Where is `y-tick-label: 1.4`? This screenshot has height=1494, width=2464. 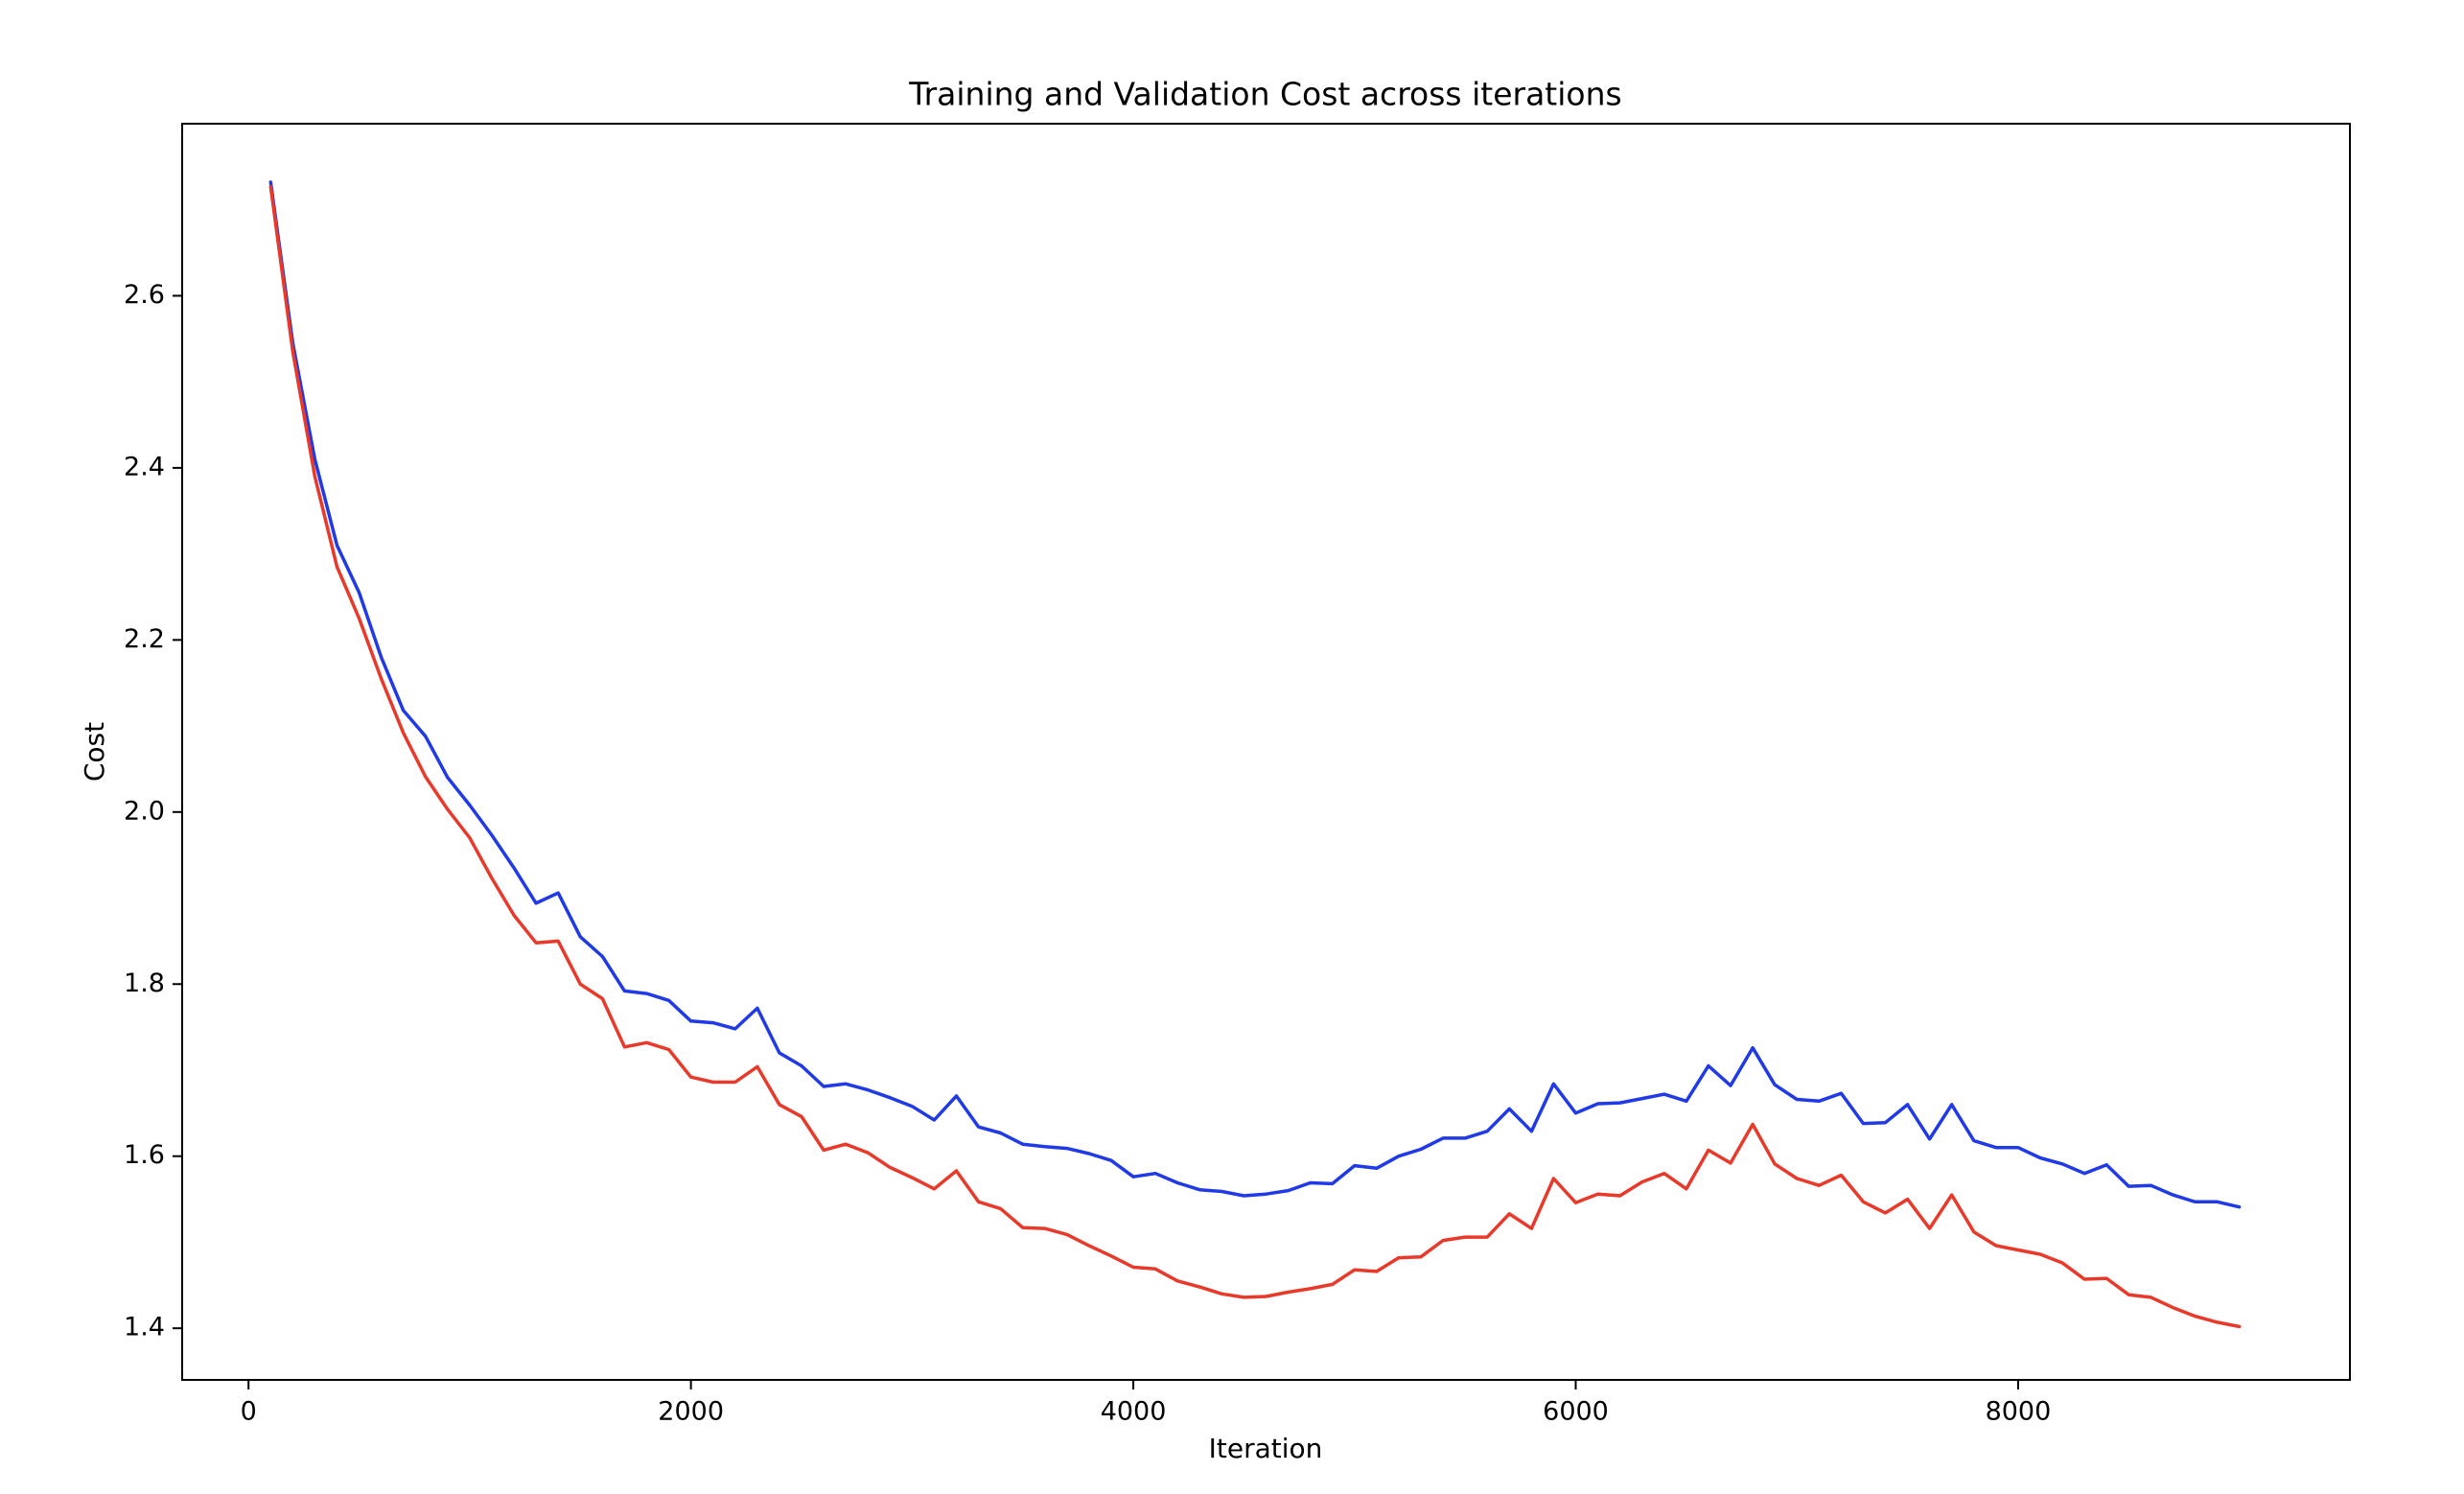
y-tick-label: 1.4 is located at coordinates (144, 1328).